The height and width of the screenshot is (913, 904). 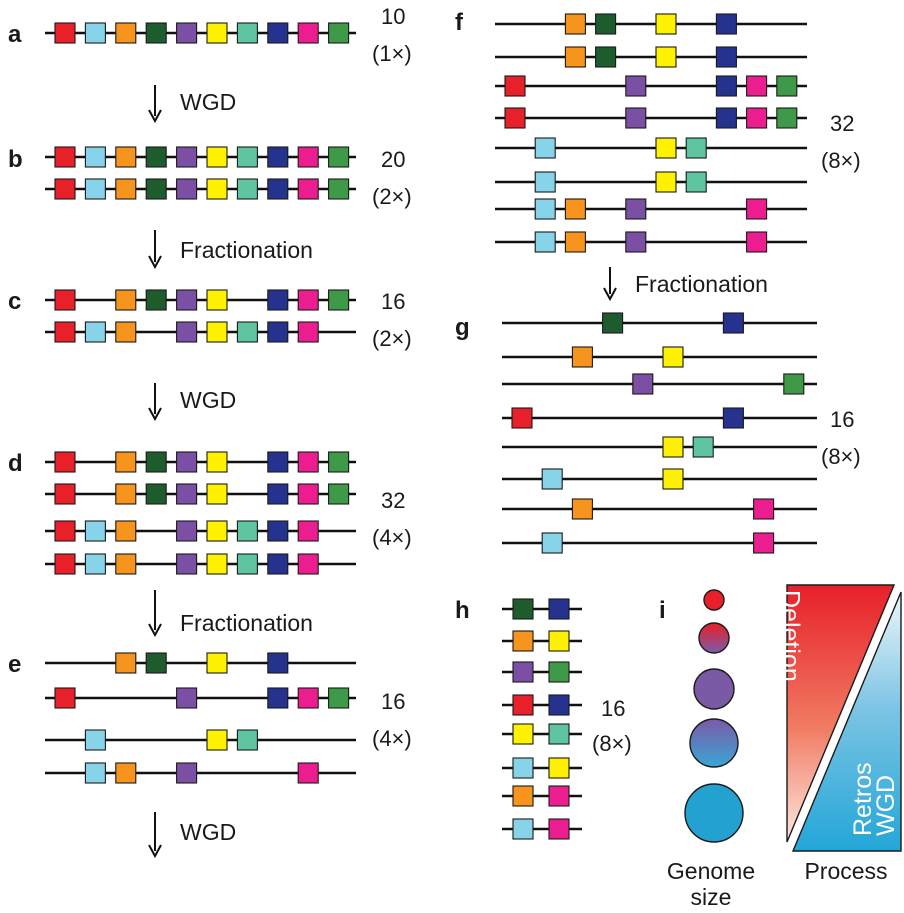 I want to click on step-label-5: WGD, so click(x=208, y=832).